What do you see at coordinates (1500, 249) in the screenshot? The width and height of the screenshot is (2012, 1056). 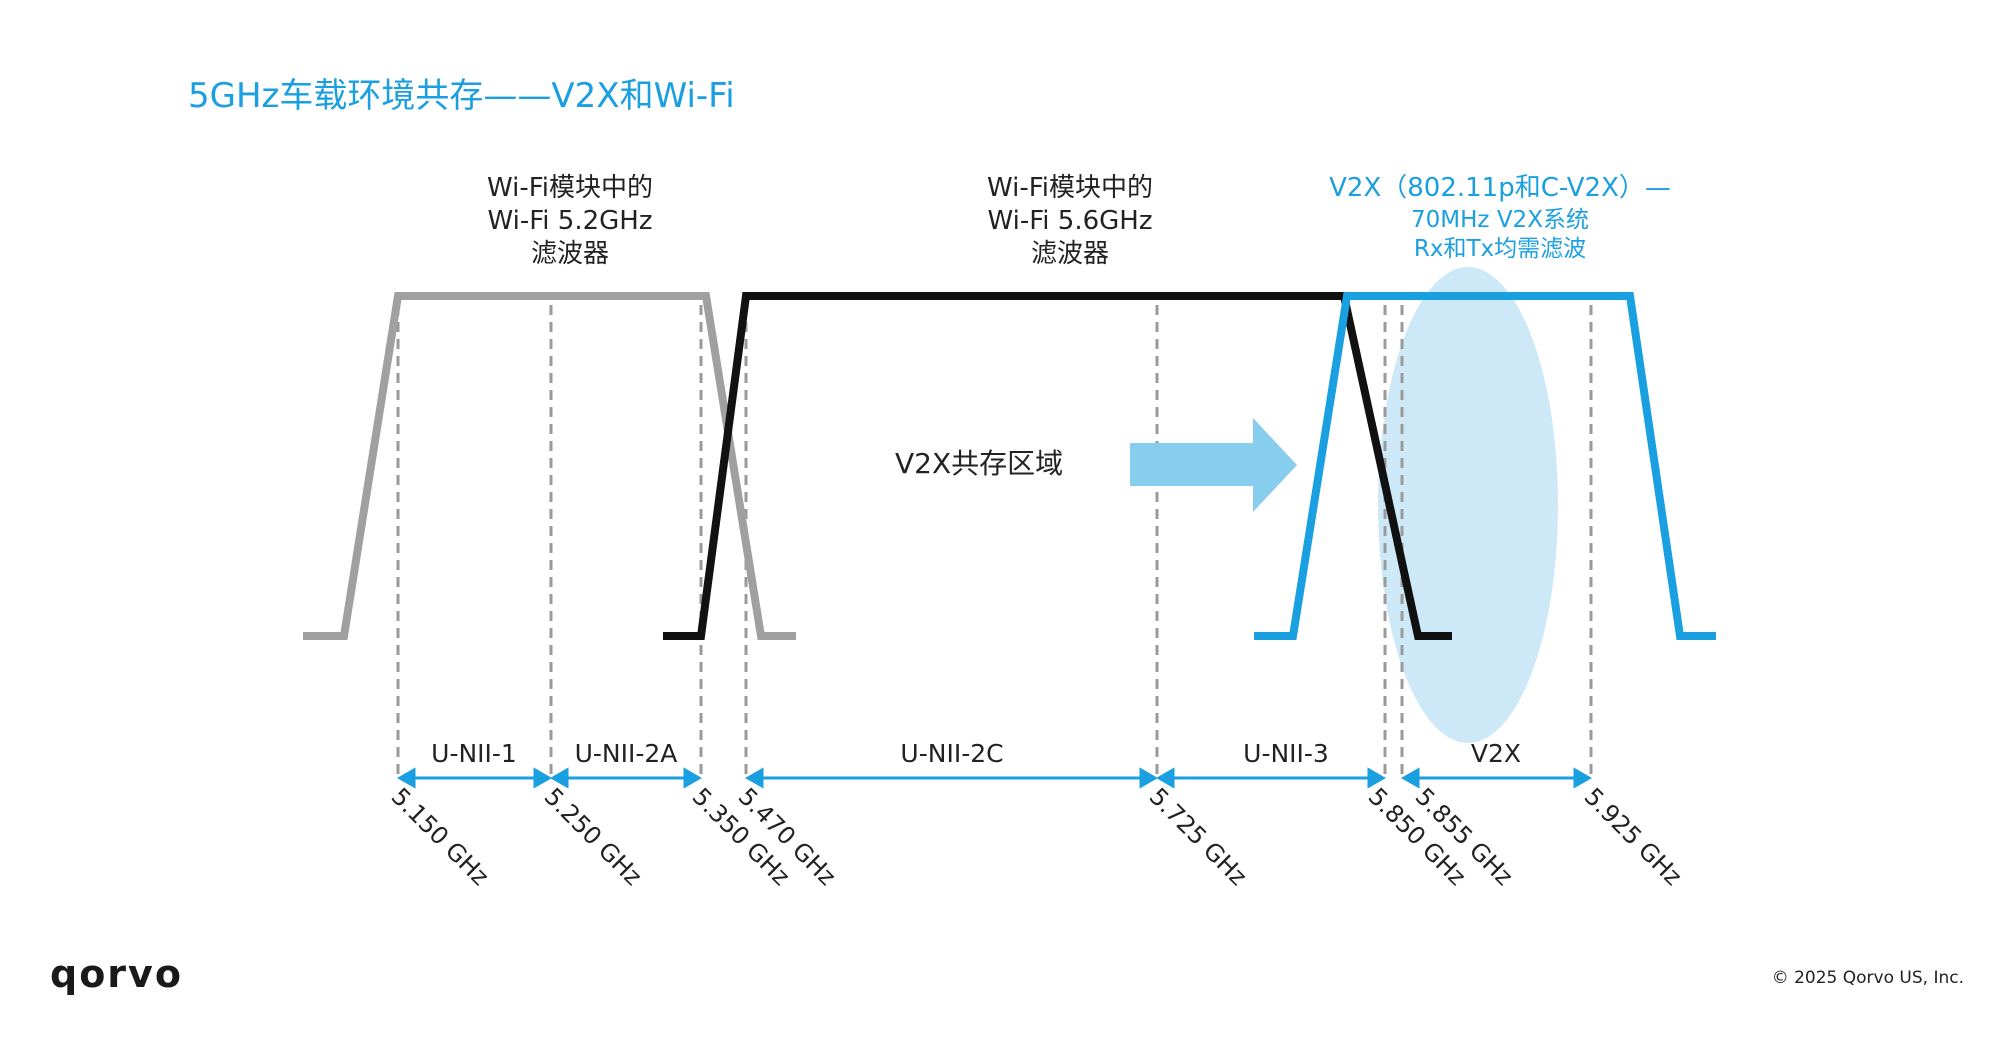 I see `v2x-label-line3: Rx和Tx均需滤波` at bounding box center [1500, 249].